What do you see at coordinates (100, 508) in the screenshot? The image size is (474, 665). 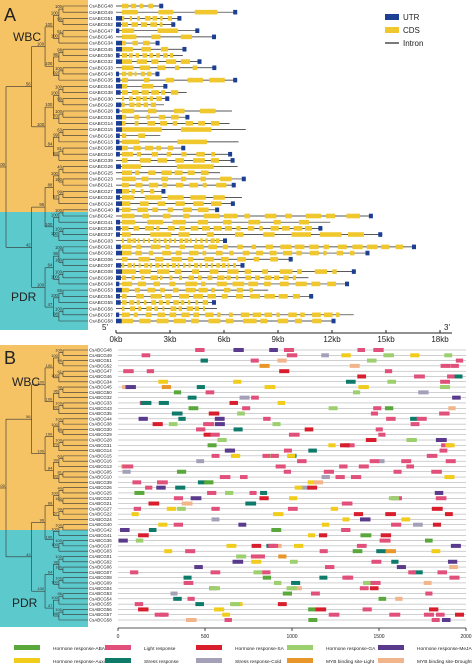 I see `gene-label: CsABCG27` at bounding box center [100, 508].